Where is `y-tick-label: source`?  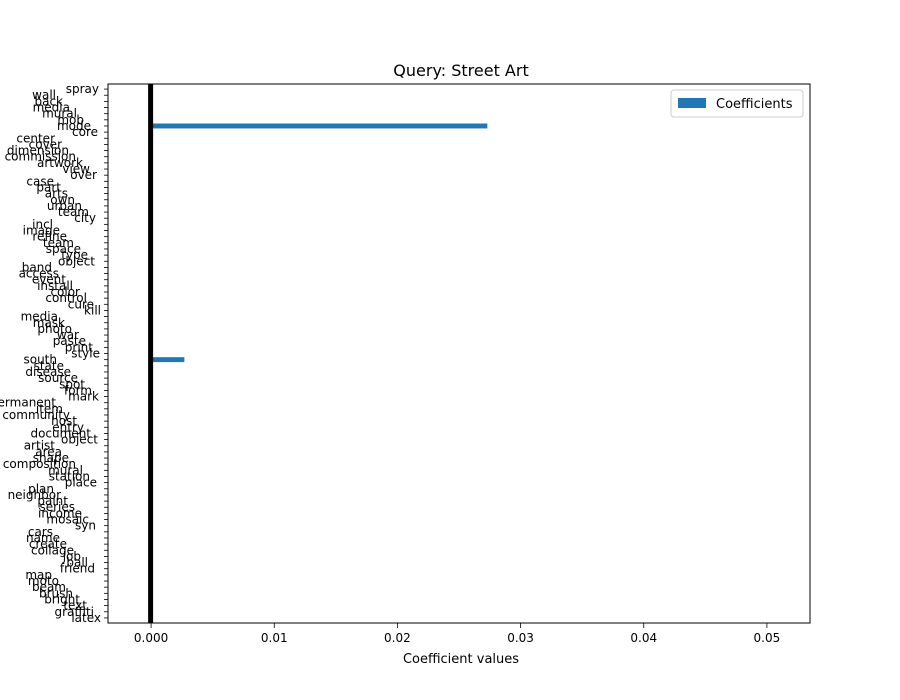
y-tick-label: source is located at coordinates (58, 378).